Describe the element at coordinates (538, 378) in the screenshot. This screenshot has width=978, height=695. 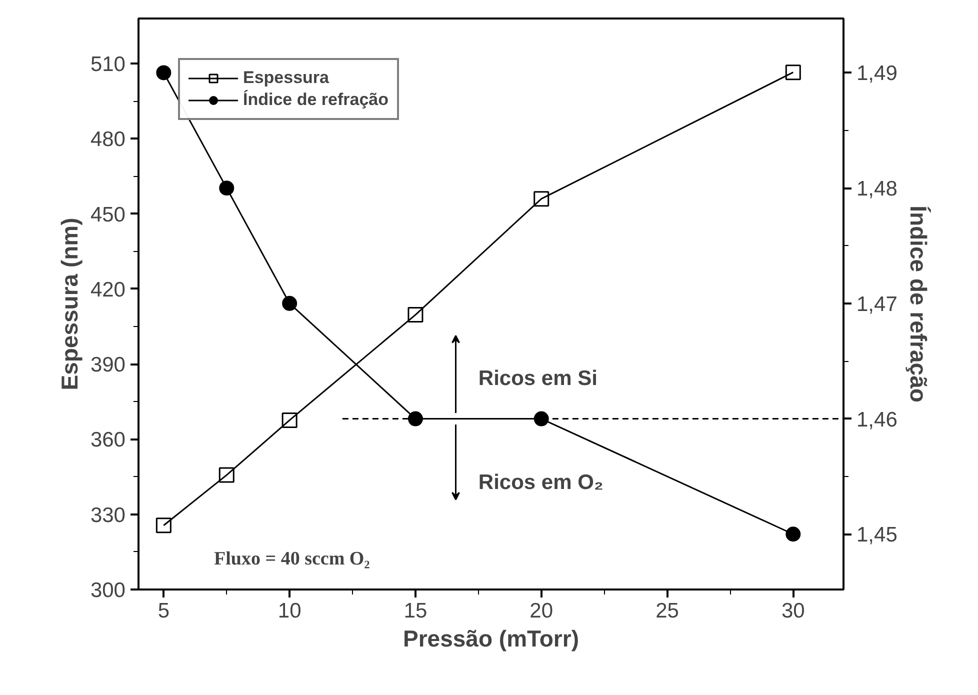
I see `annotation: Ricos em Si` at that location.